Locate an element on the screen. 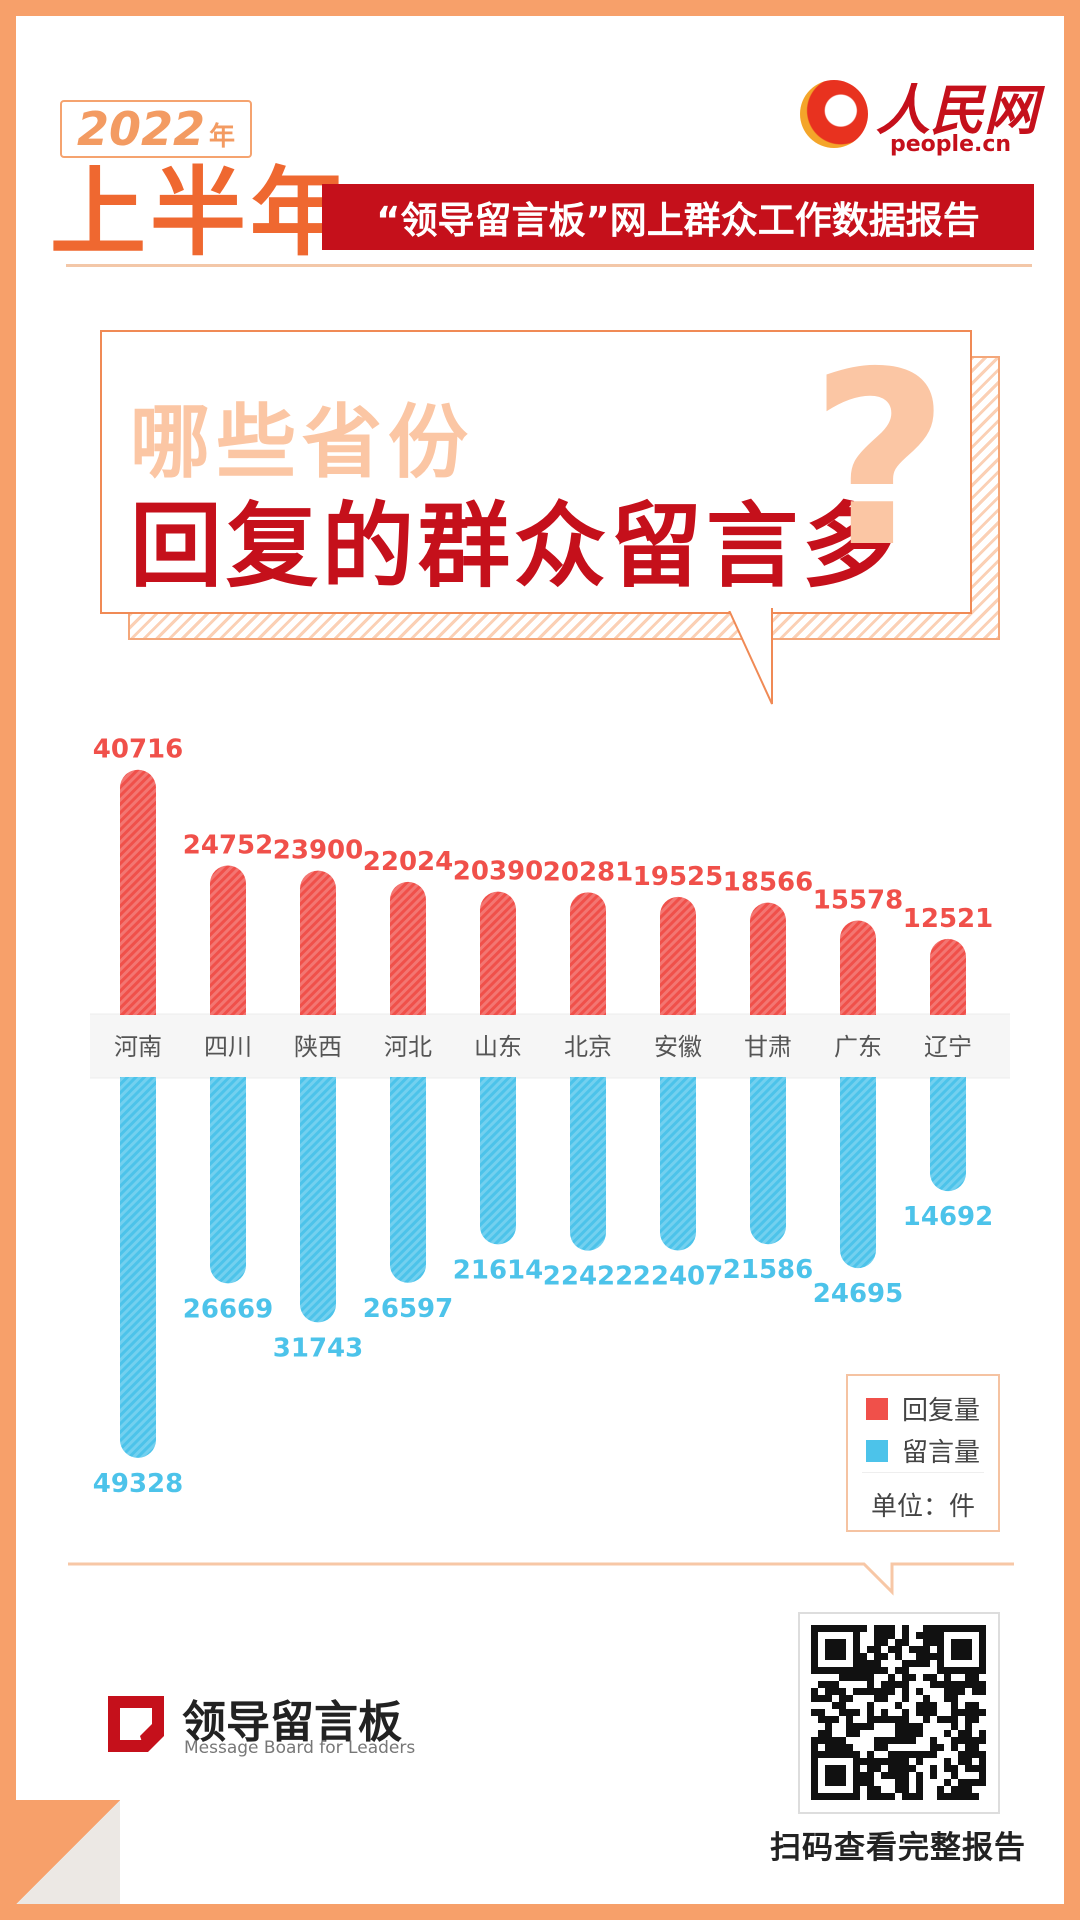  message-board-logo-icon is located at coordinates (136, 1724).